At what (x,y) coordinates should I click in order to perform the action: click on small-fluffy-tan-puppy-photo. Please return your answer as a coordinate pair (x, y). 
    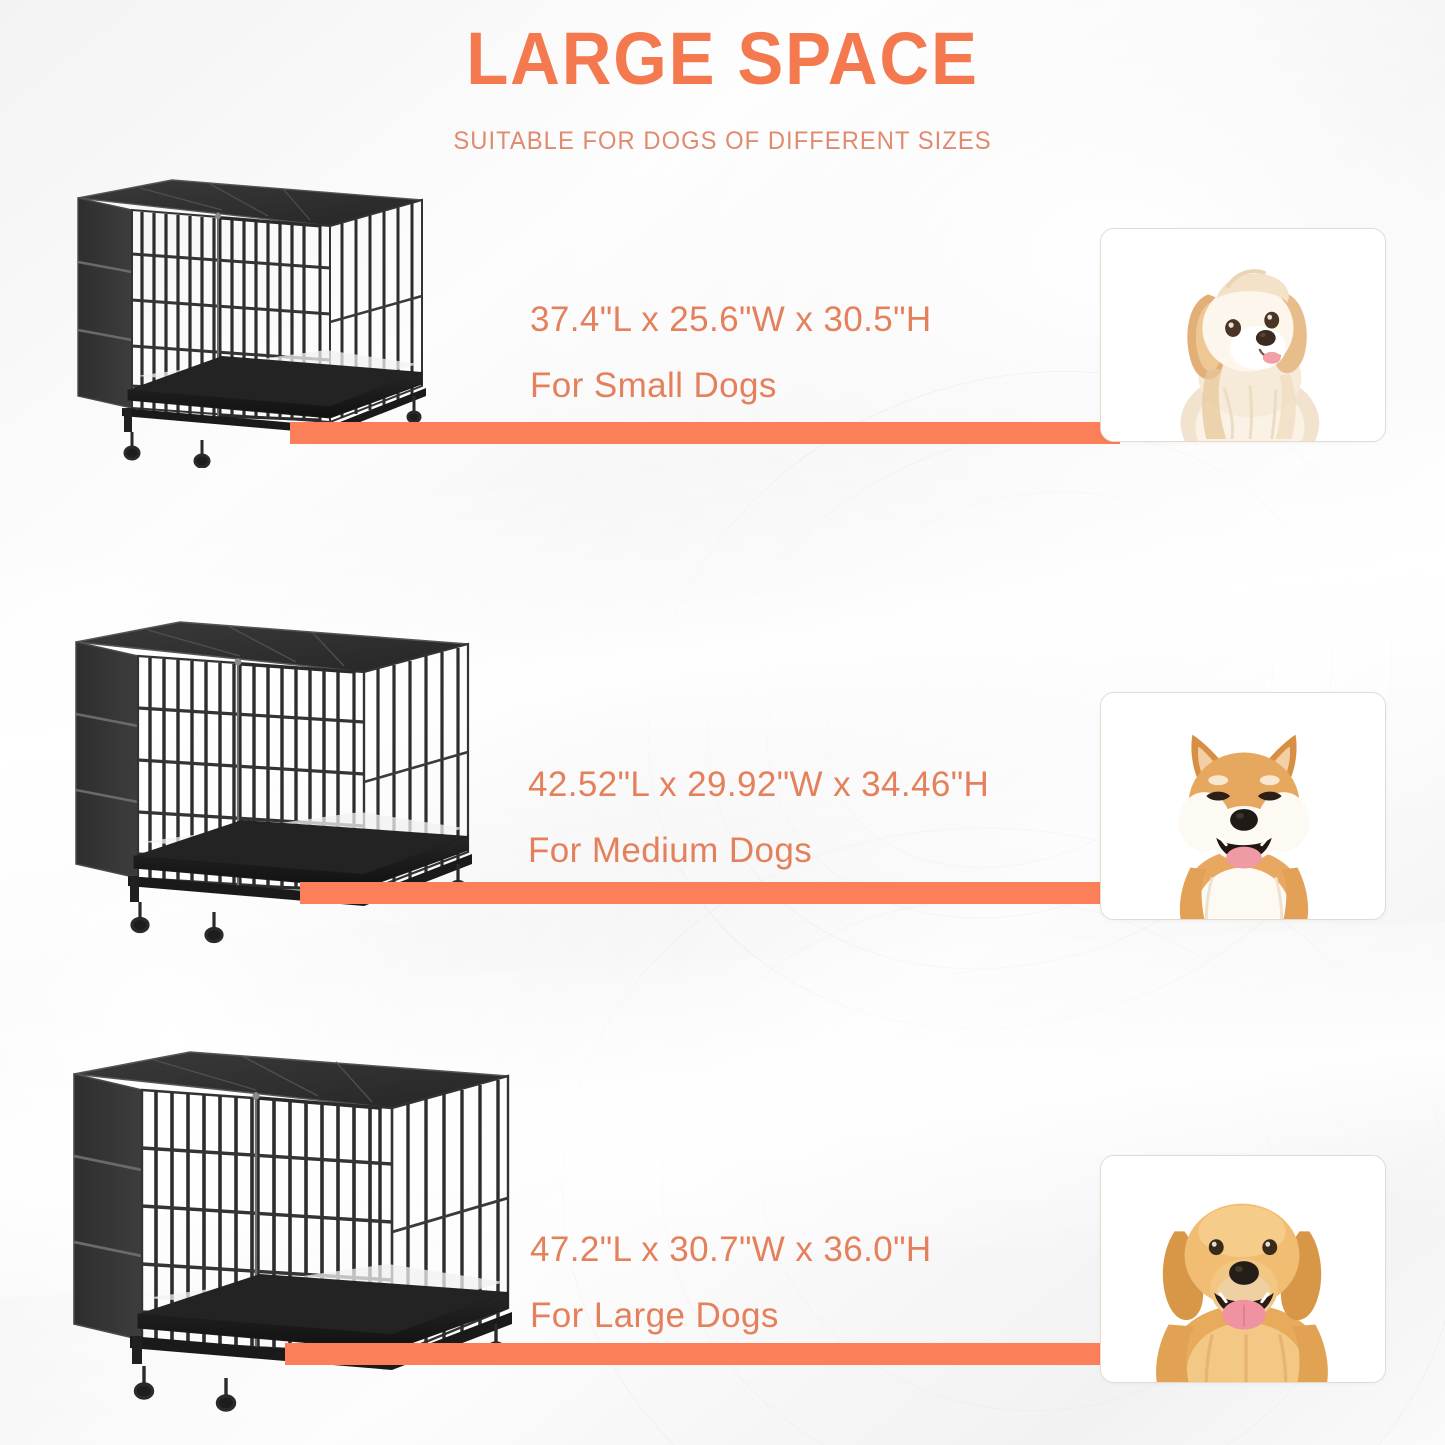
    Looking at the image, I should click on (1243, 335).